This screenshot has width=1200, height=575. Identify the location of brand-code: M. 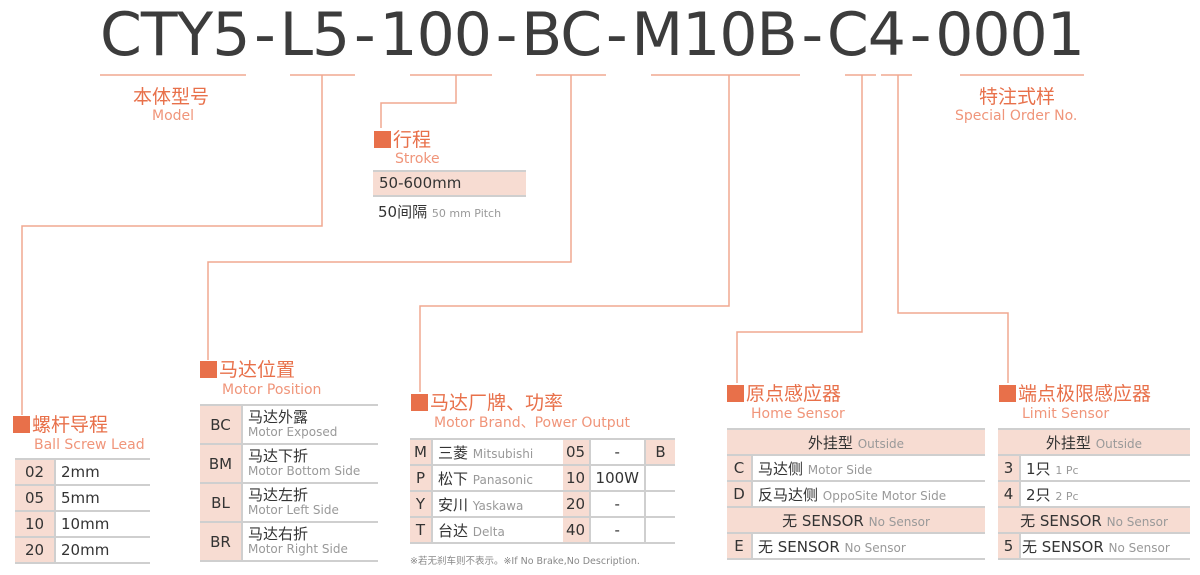
(421, 452).